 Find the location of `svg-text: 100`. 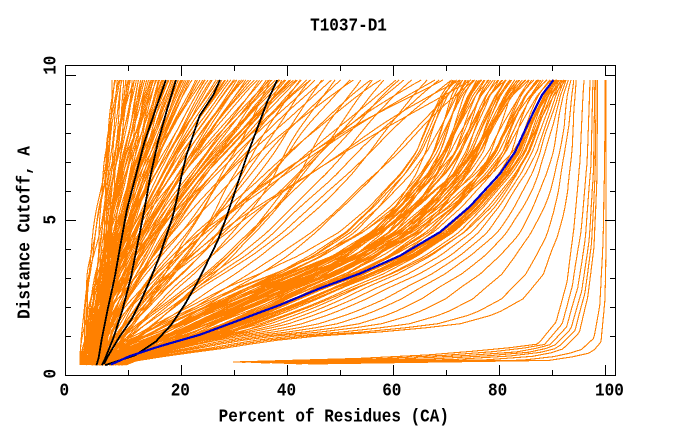

svg-text: 100 is located at coordinates (609, 392).